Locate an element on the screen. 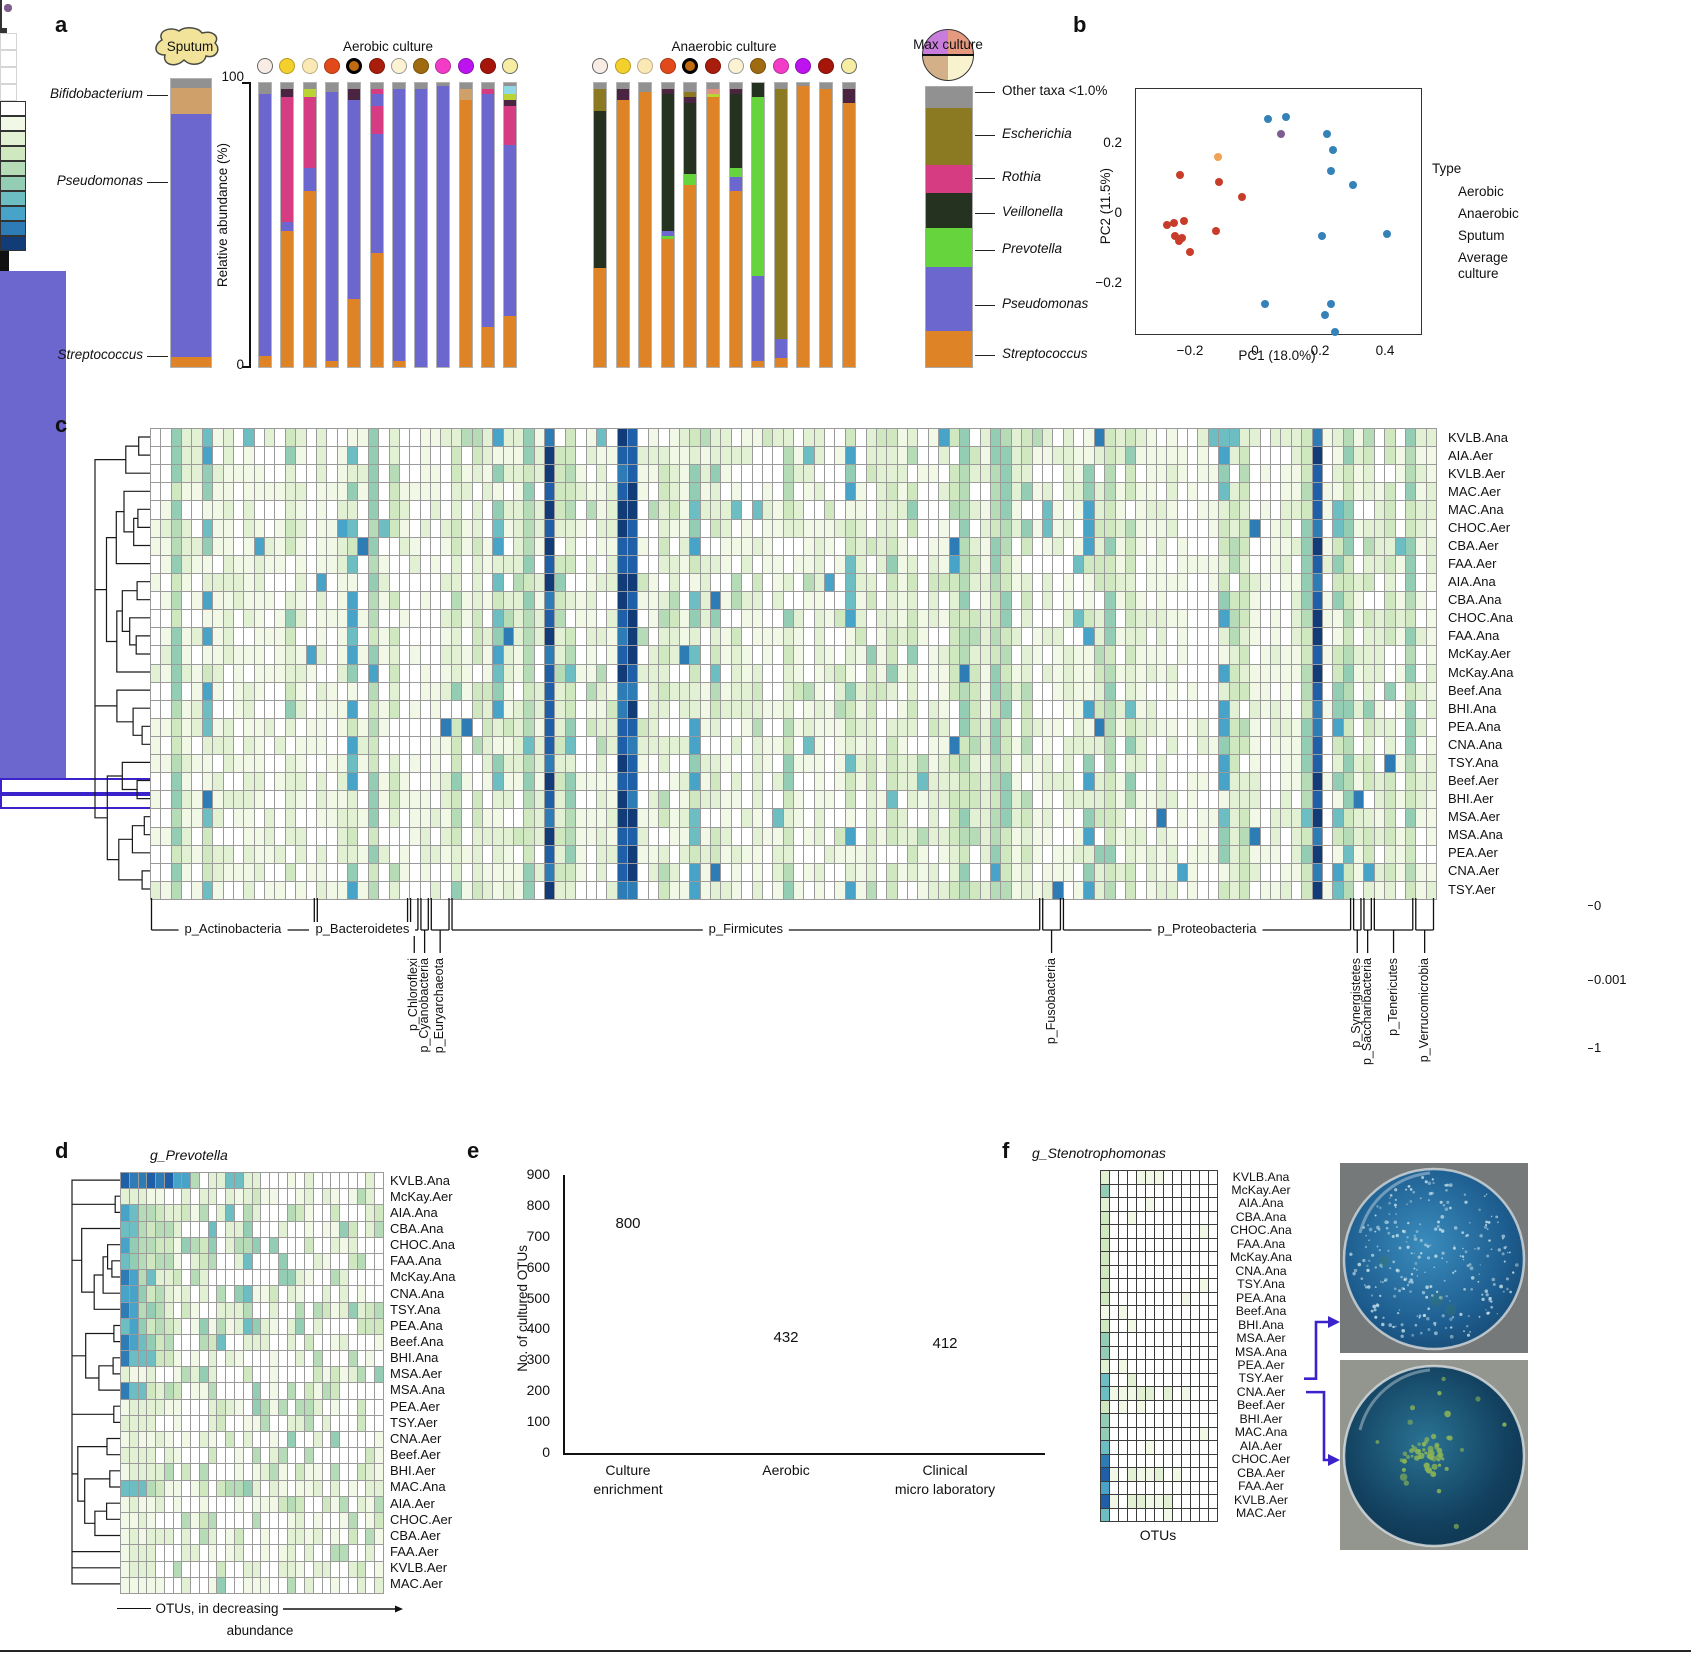 Image resolution: width=1691 pixels, height=1670 pixels. sample-color-dot is located at coordinates (735, 66).